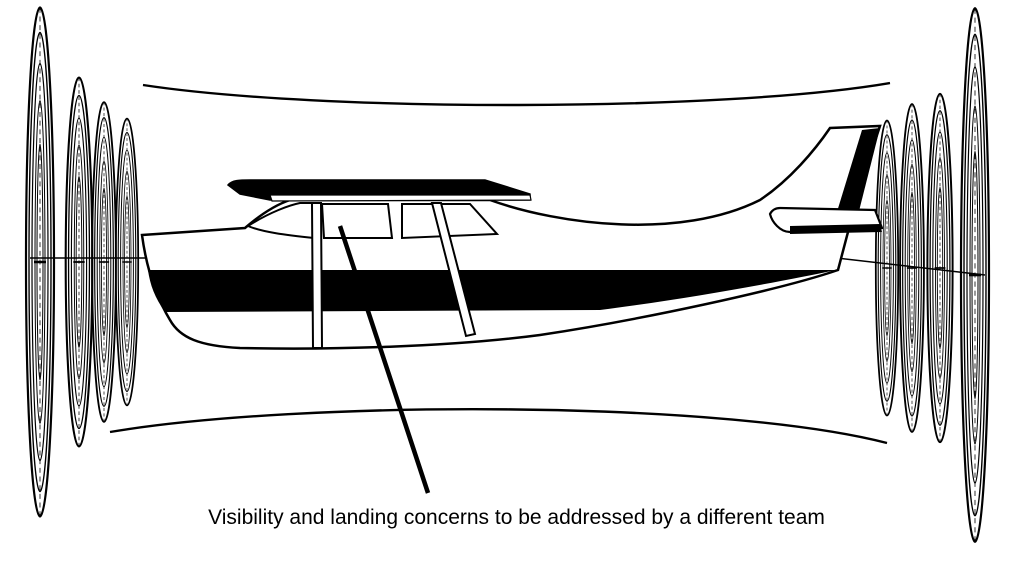 The width and height of the screenshot is (1033, 576). Describe the element at coordinates (498, 426) in the screenshot. I see `duct-lower-wall` at that location.